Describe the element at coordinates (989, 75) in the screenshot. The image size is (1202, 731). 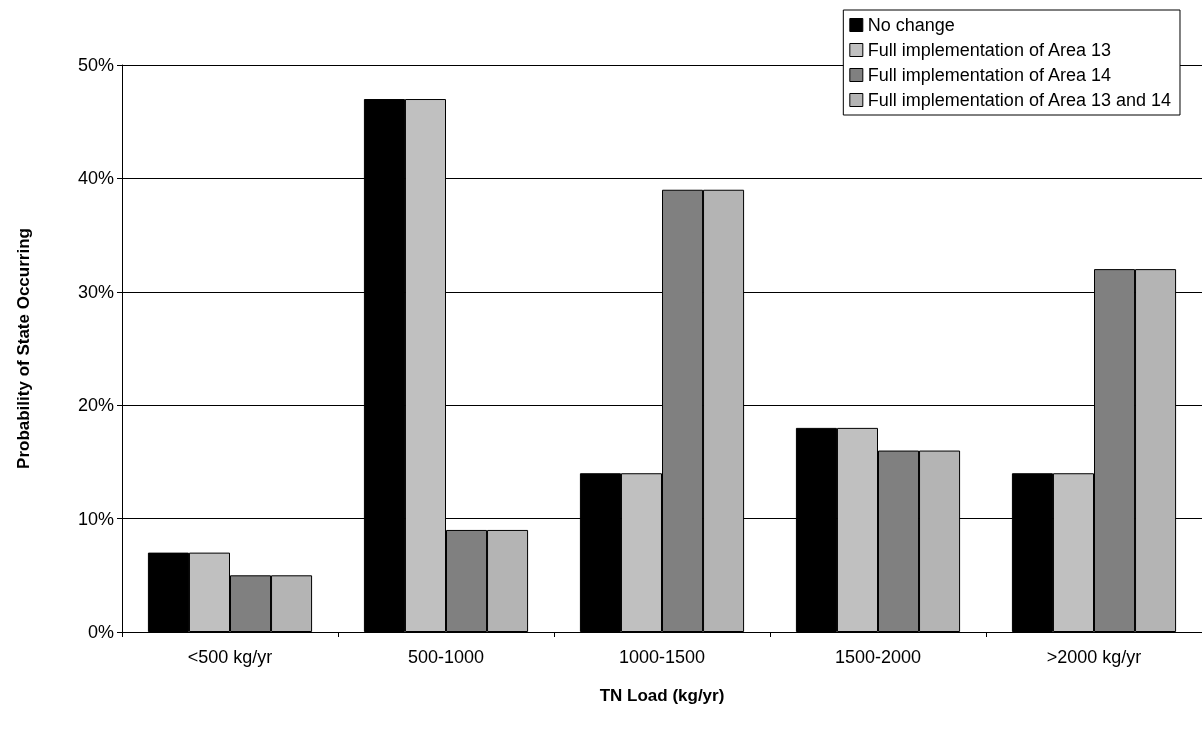
I see `legend-label: Full implementation of Area 14` at that location.